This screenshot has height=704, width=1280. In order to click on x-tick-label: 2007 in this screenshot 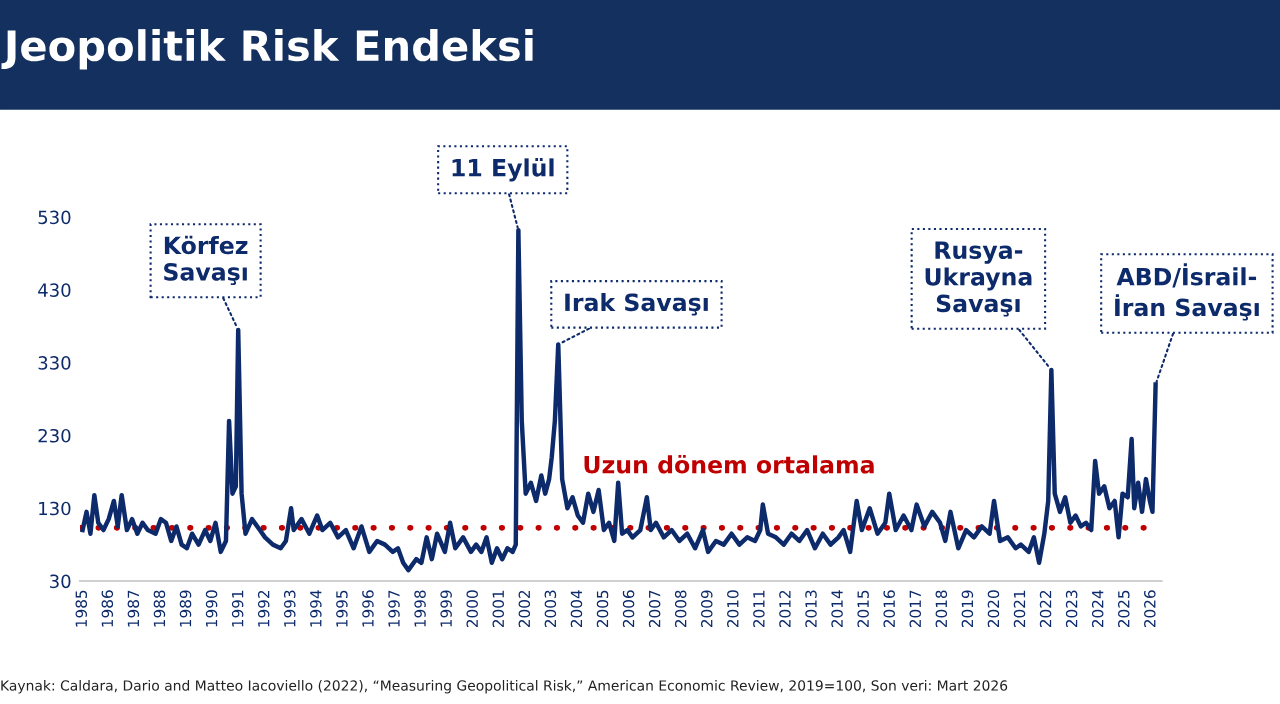, I will do `click(654, 609)`.